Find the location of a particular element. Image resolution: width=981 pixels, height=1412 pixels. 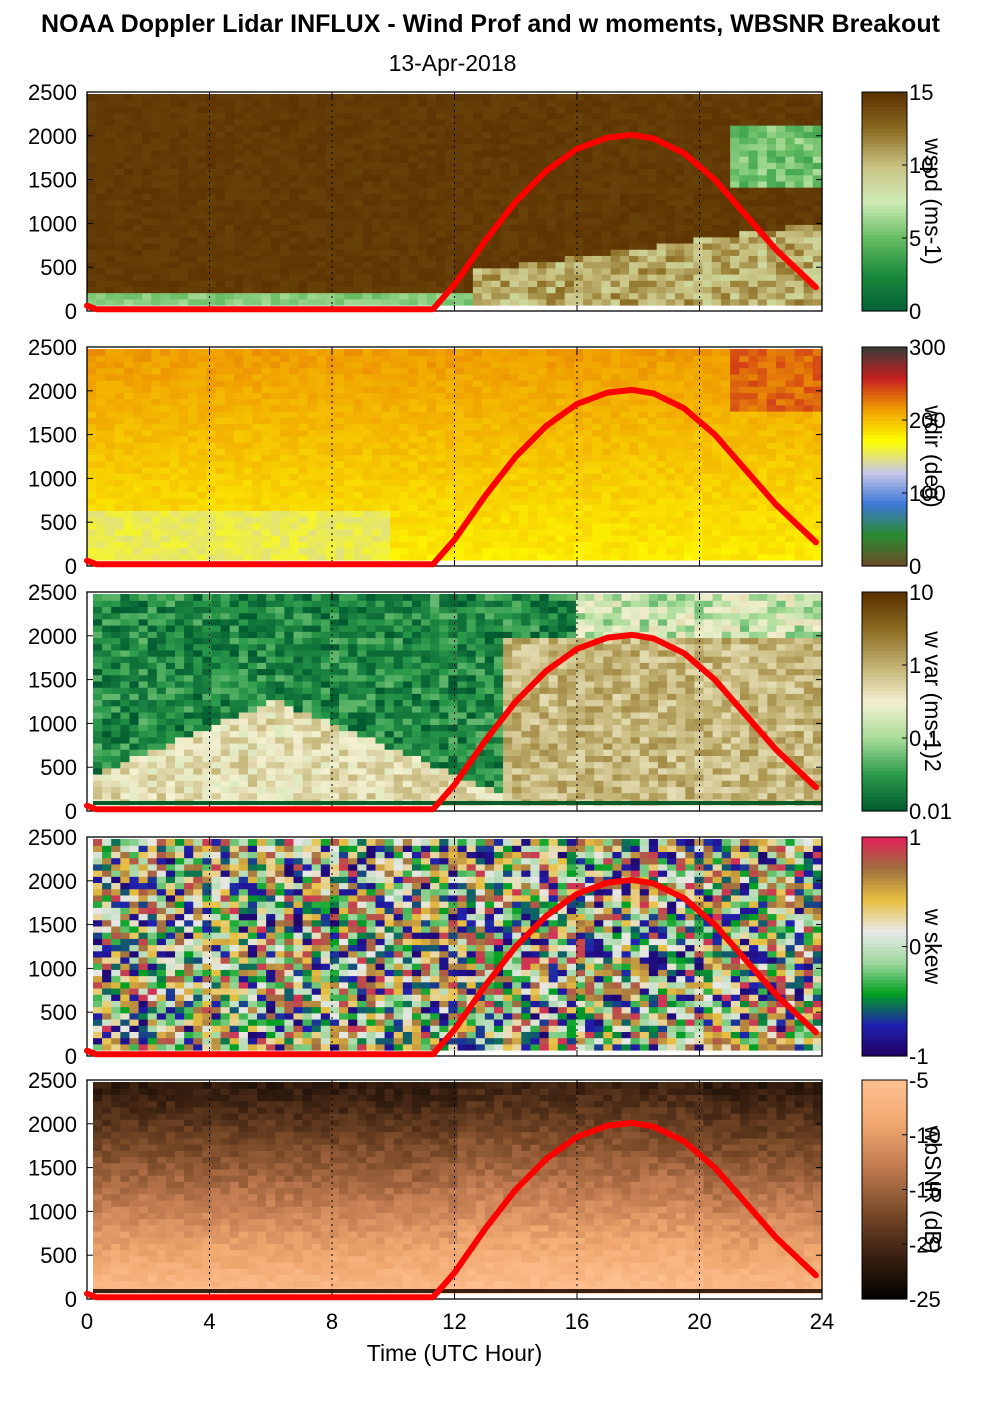

colorbar-swatch is located at coordinates (884, 148).